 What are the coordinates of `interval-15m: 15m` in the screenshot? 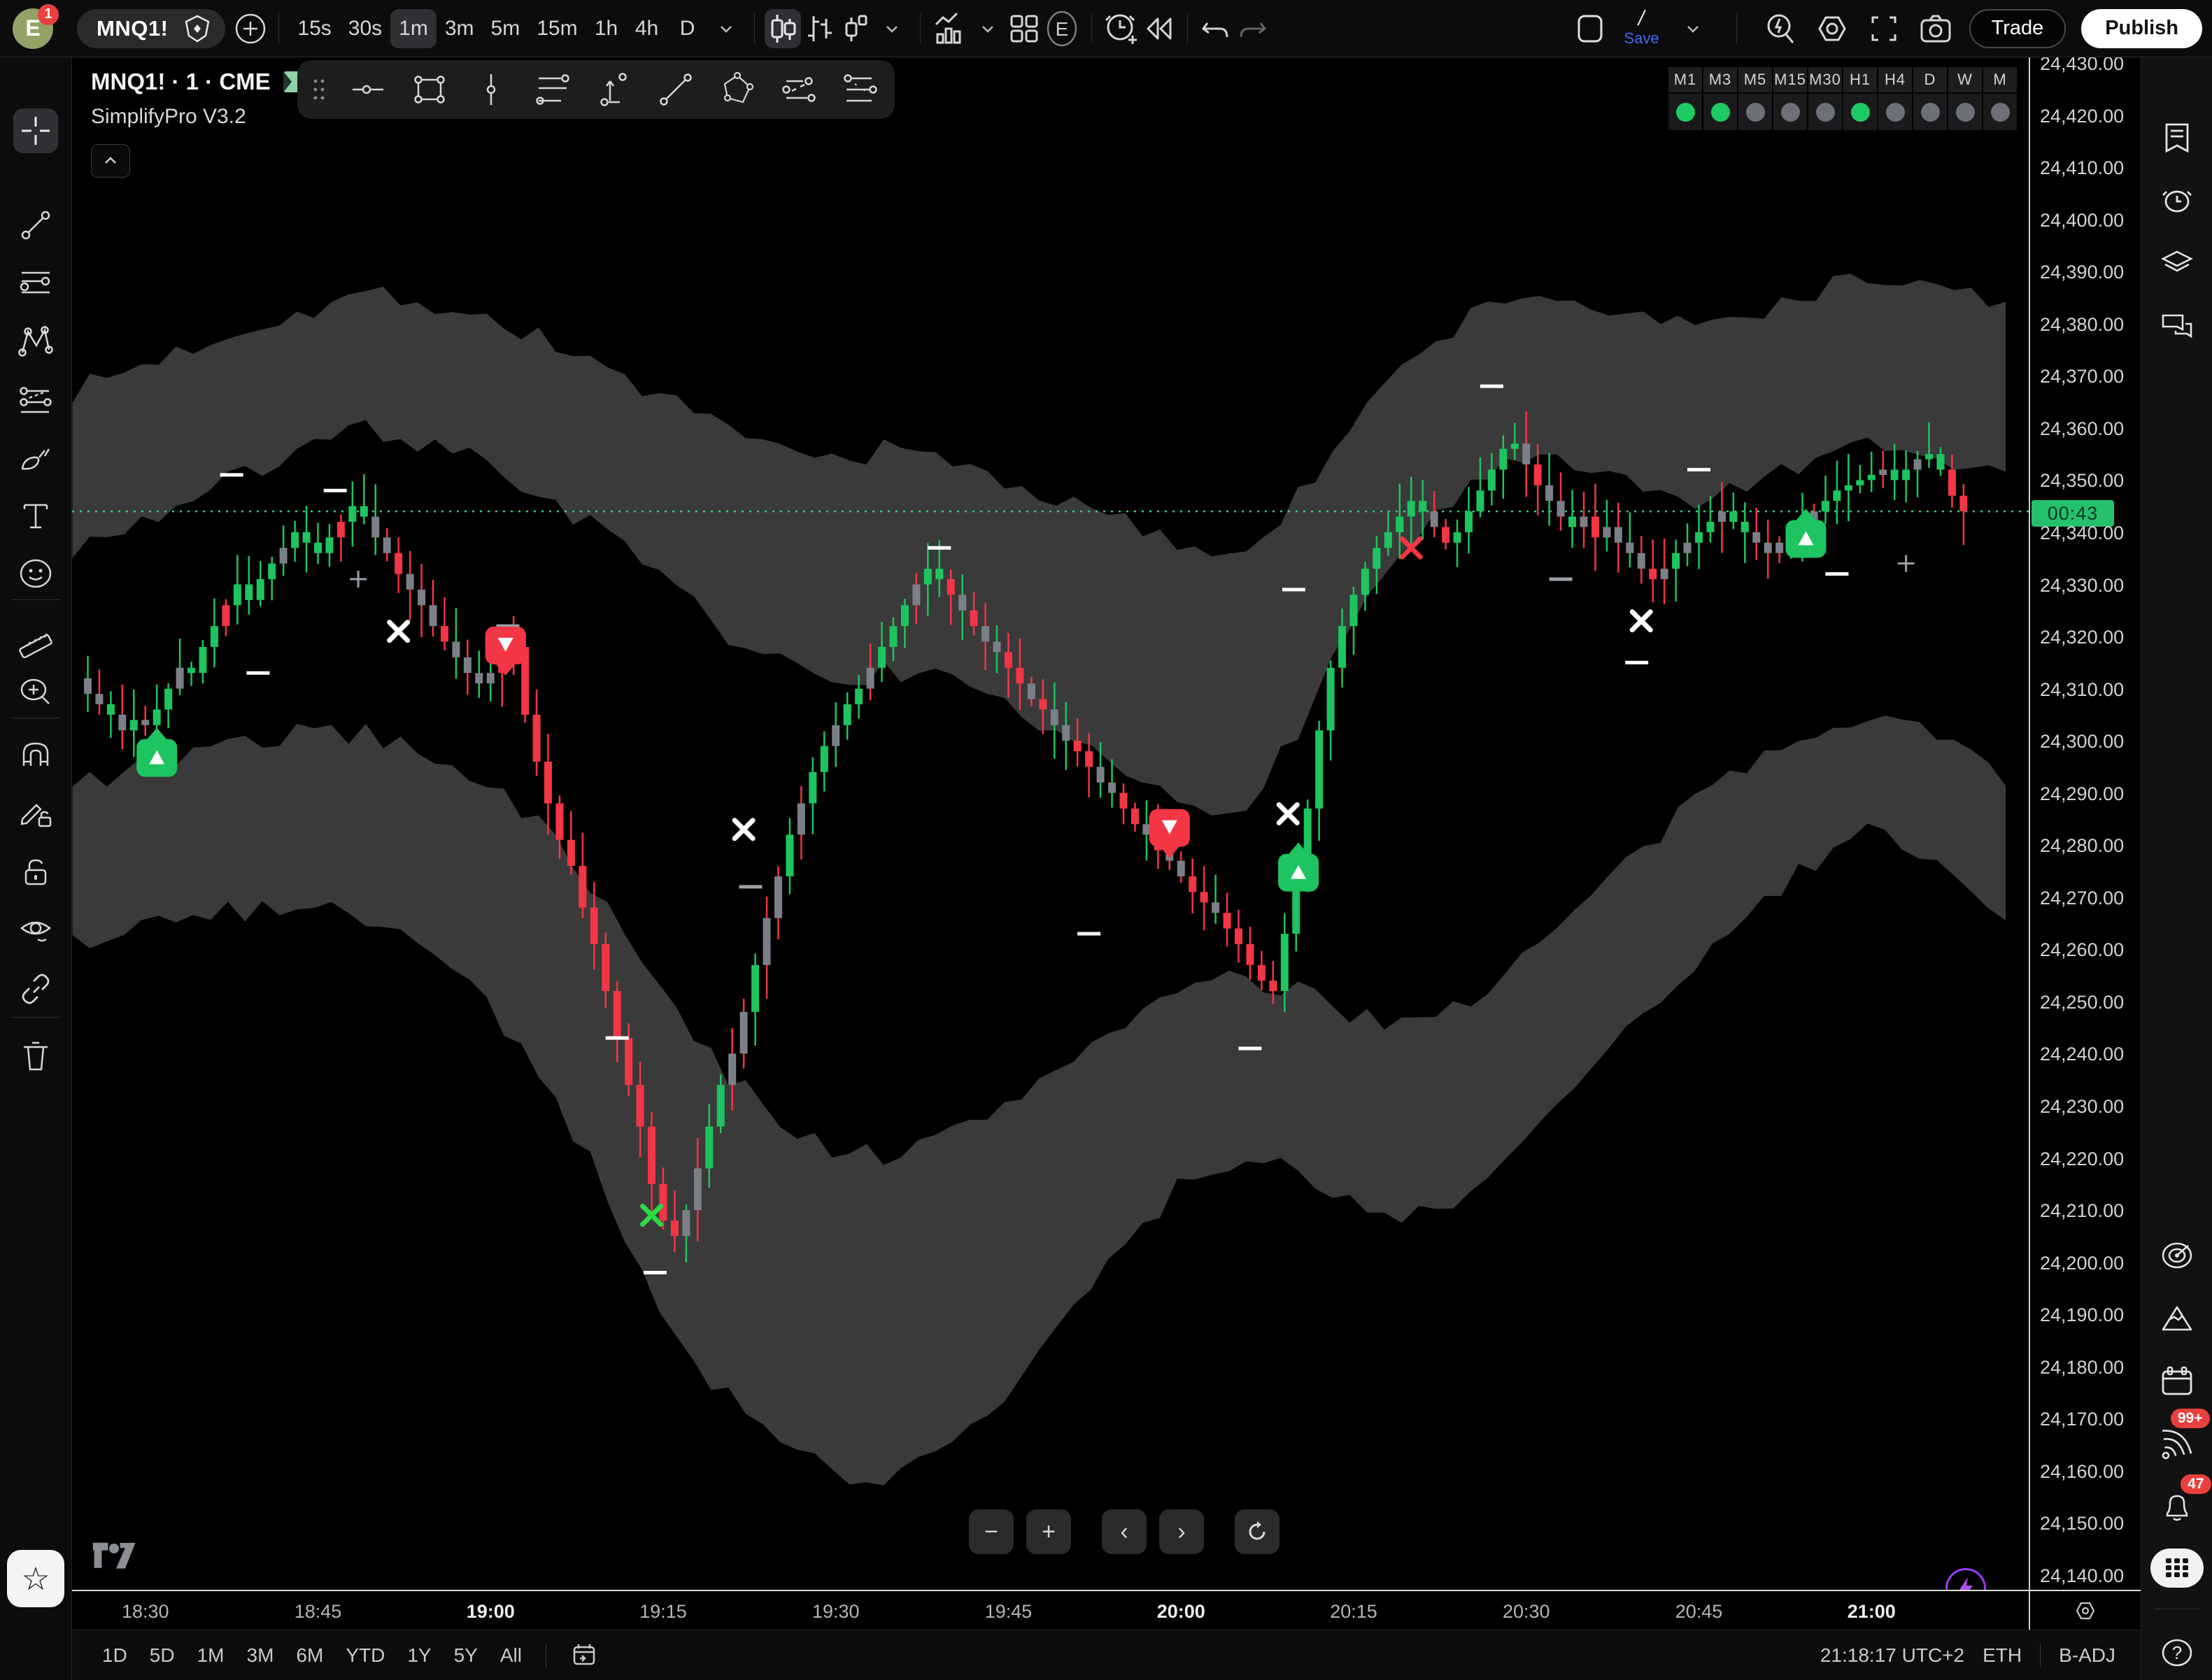 It's located at (557, 28).